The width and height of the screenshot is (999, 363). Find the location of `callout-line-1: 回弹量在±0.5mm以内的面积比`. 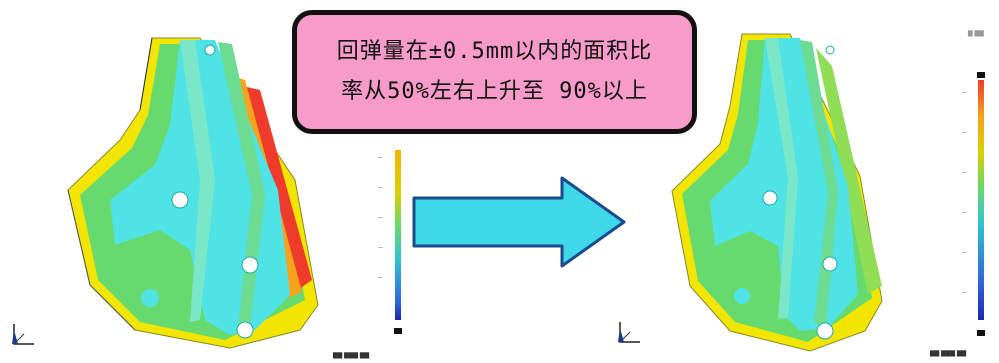

callout-line-1: 回弹量在±0.5mm以内的面积比 is located at coordinates (494, 51).